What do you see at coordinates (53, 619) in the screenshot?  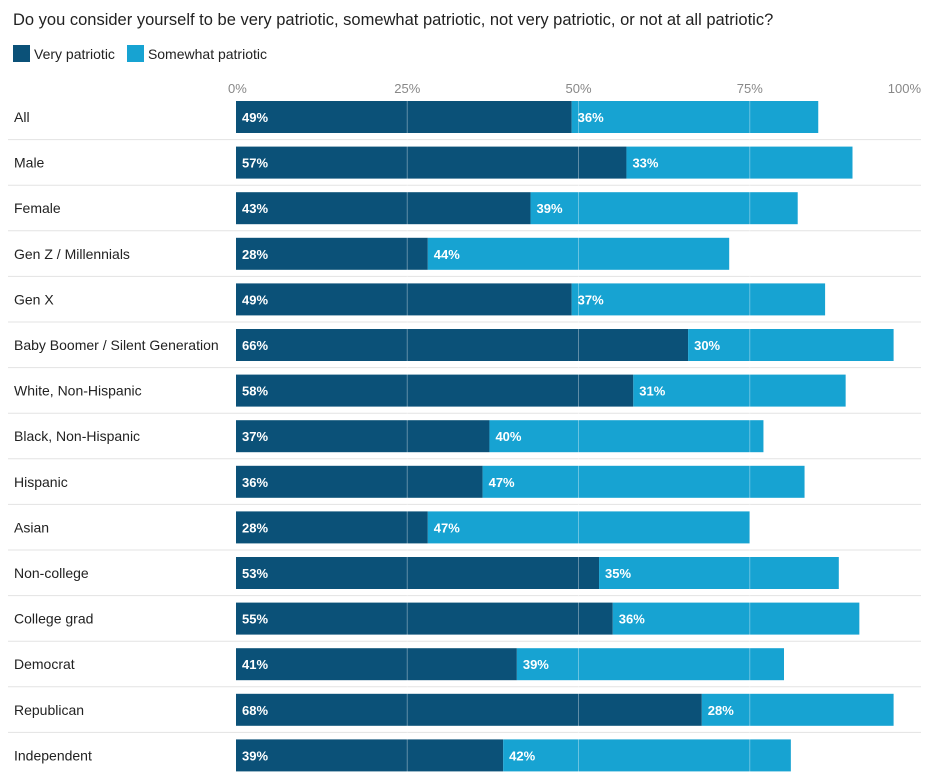 I see `category-label: College grad` at bounding box center [53, 619].